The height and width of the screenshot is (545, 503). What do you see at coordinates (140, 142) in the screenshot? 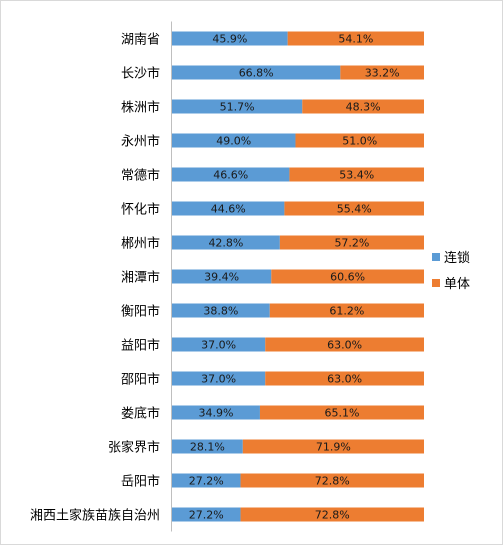
I see `category-label: 永州市` at bounding box center [140, 142].